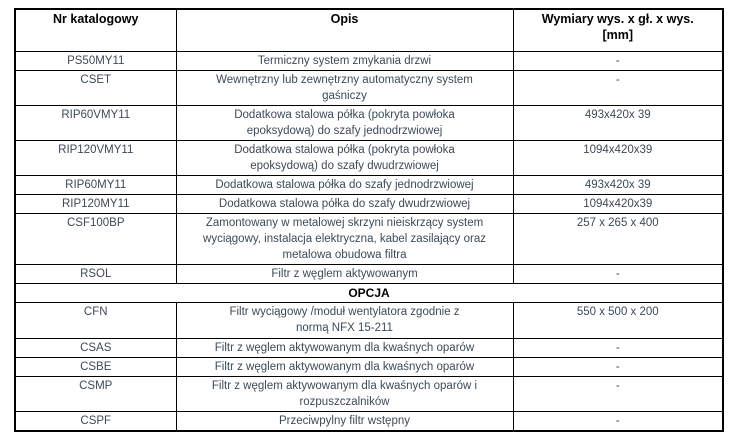 The height and width of the screenshot is (445, 740). What do you see at coordinates (618, 320) in the screenshot?
I see `cell-dim: 550 x 500 x 200` at bounding box center [618, 320].